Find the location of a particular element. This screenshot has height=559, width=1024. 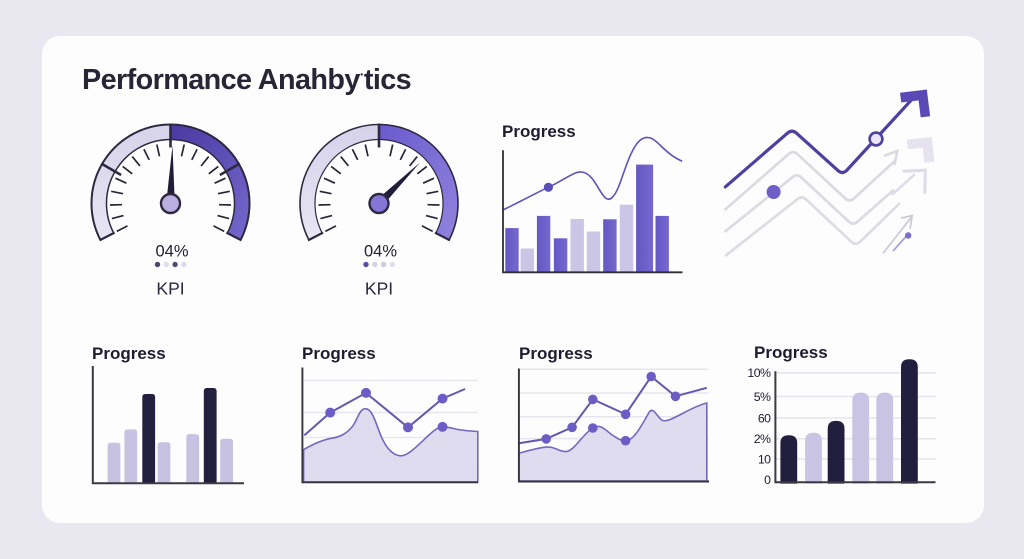

svg-text: 2% is located at coordinates (762, 439).